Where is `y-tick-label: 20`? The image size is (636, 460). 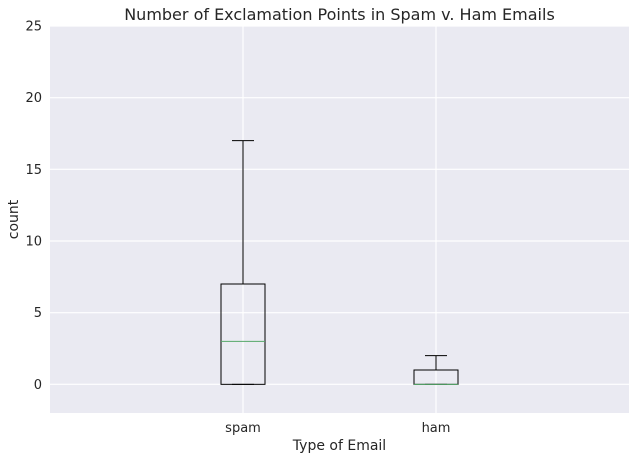 y-tick-label: 20 is located at coordinates (33, 98).